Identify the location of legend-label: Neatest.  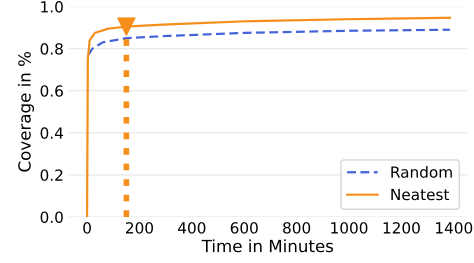
(420, 194).